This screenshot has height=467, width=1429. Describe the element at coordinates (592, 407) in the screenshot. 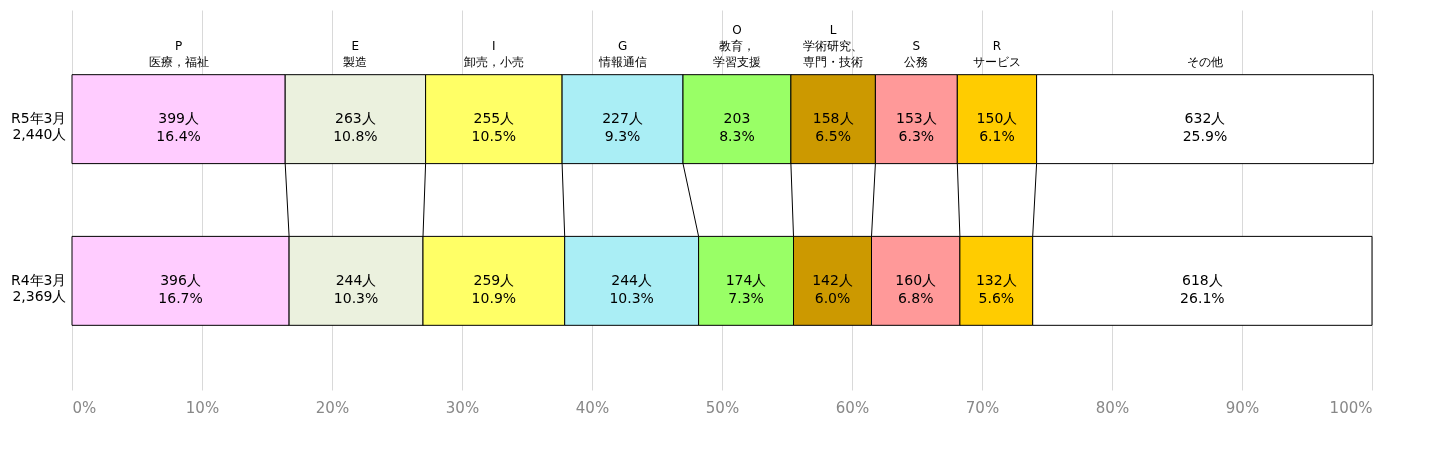

I see `x-tick-label: 40%` at that location.